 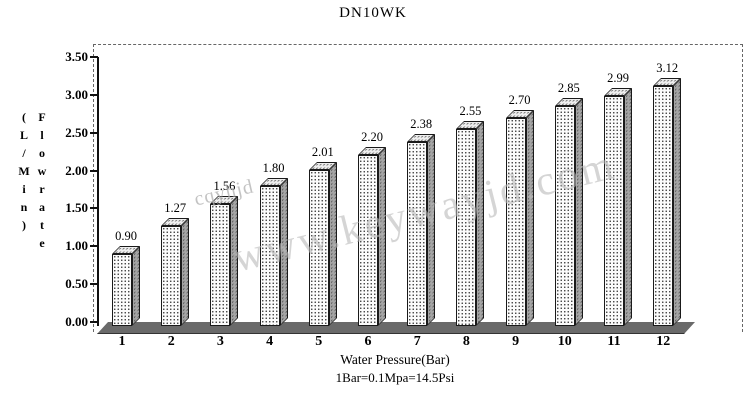 I want to click on x-tick-label: 6, so click(x=368, y=341).